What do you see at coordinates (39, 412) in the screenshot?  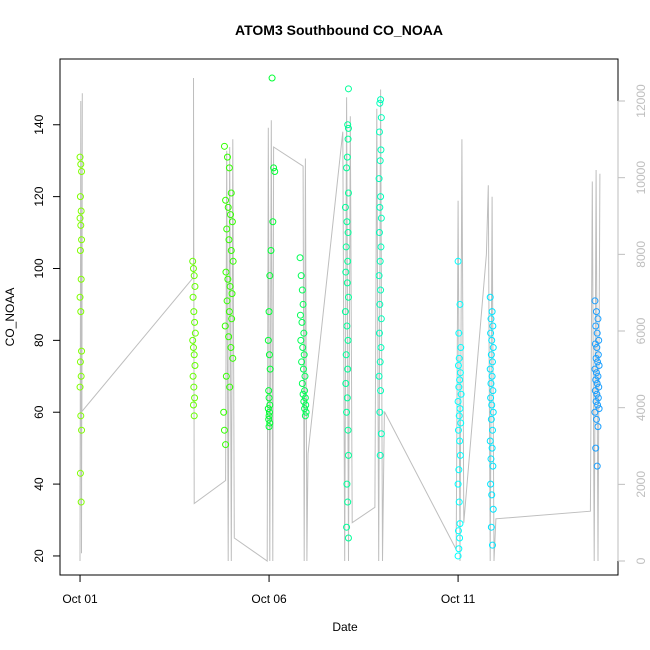 I see `y-tick-label: 60` at bounding box center [39, 412].